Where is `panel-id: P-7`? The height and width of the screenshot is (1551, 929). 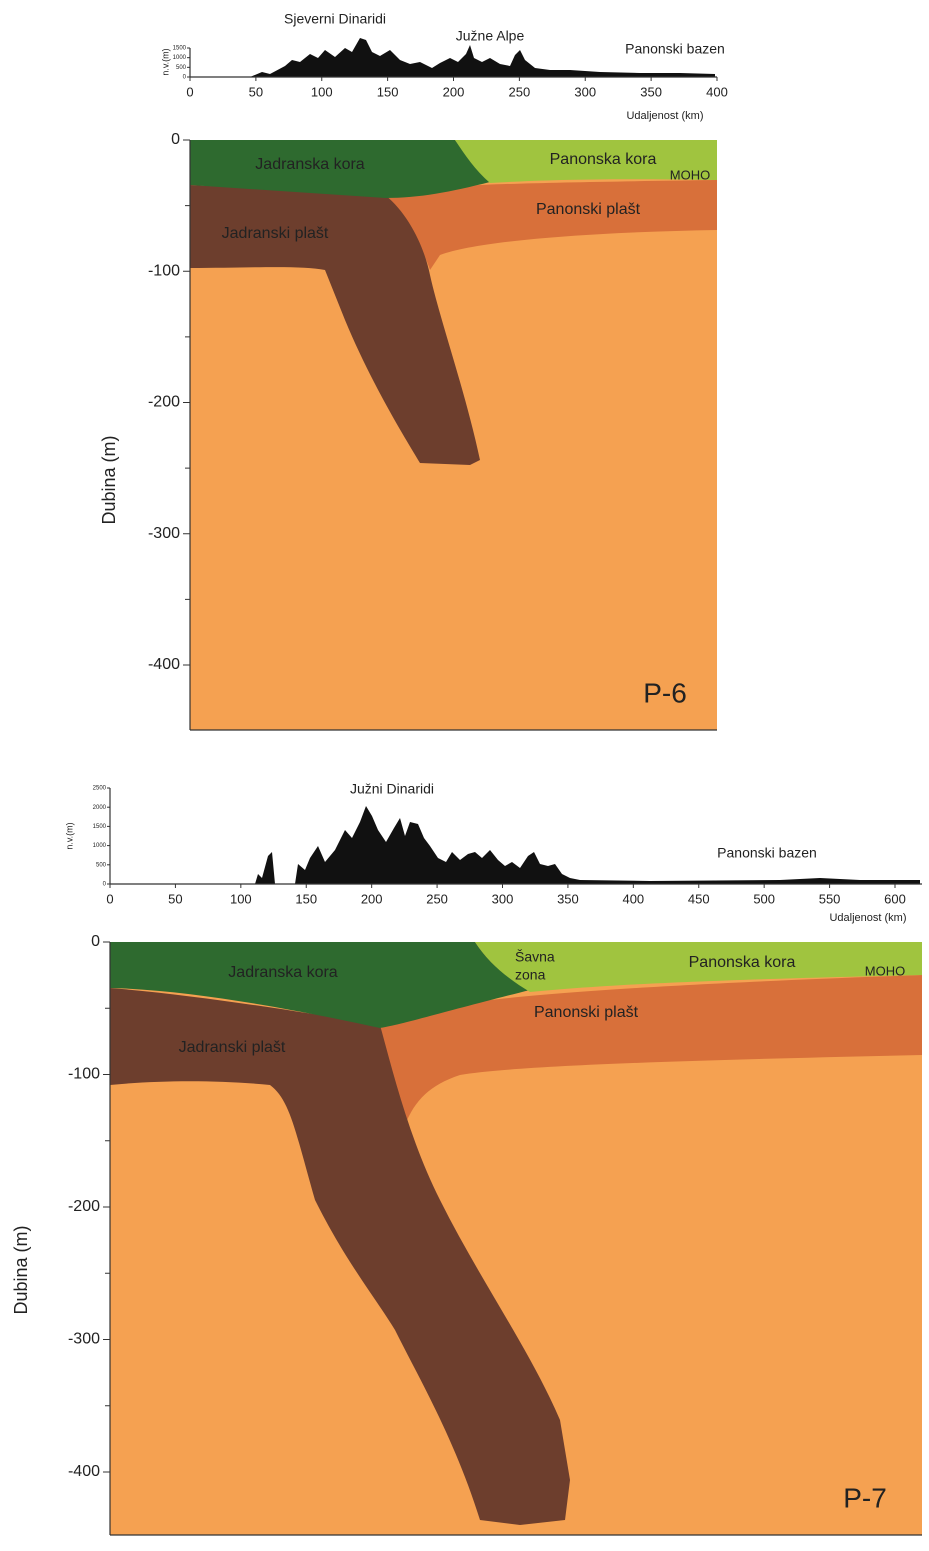
panel-id: P-7 is located at coordinates (865, 1497).